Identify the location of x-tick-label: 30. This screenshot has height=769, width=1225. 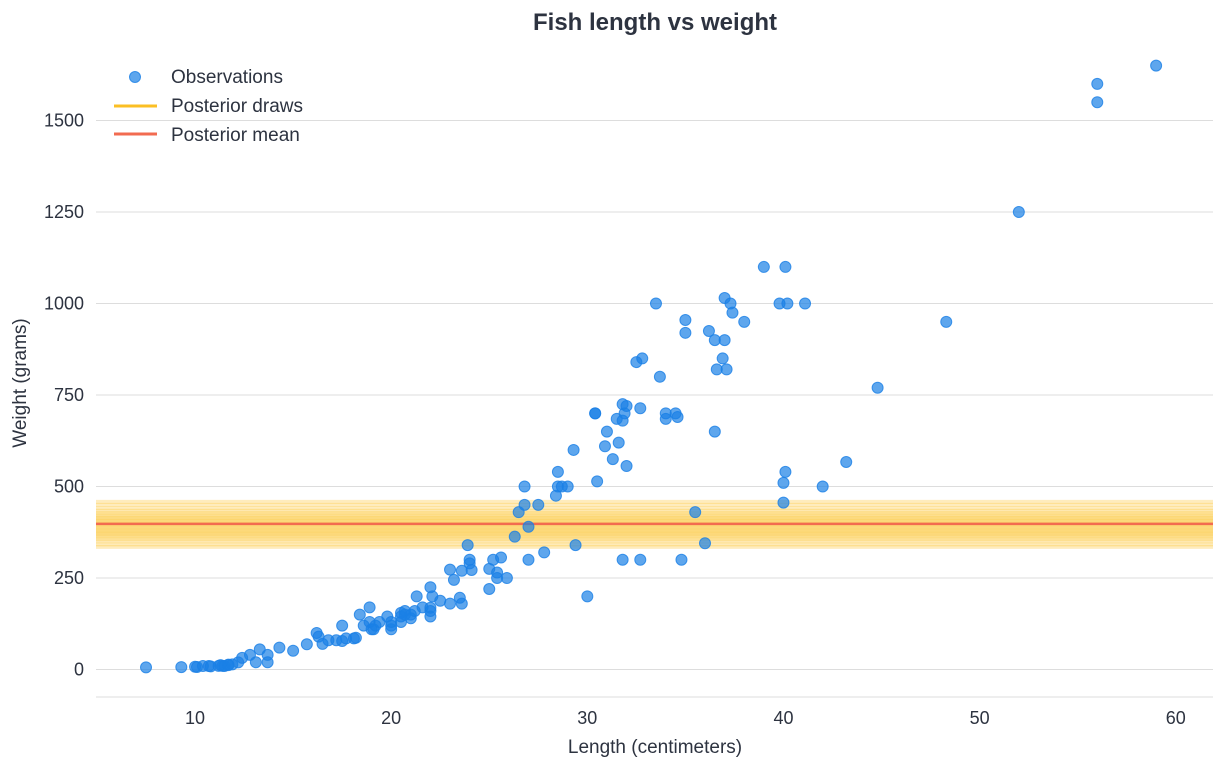
(587, 718).